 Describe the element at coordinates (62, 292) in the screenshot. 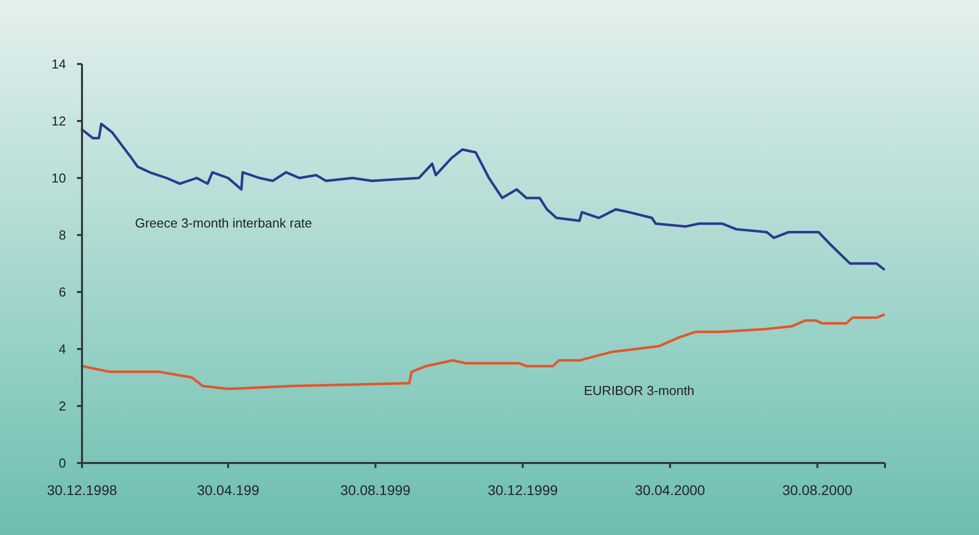

I see `y-tick-label: 6` at that location.